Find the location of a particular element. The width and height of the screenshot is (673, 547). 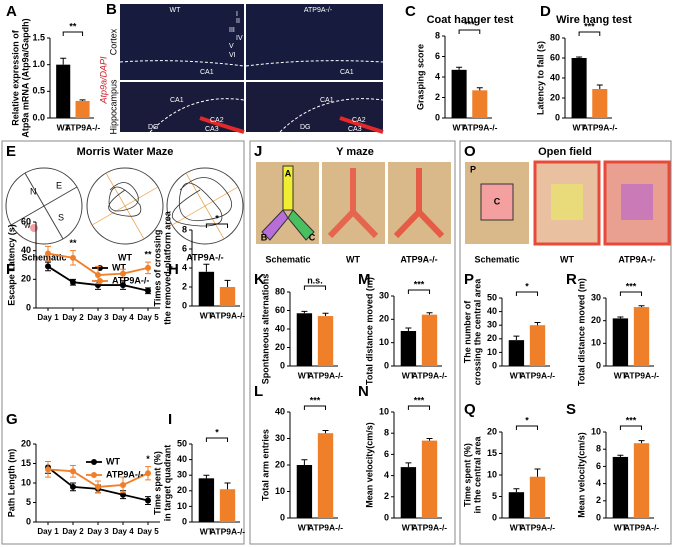

y-tick-label: 20 is located at coordinates (280, 464).